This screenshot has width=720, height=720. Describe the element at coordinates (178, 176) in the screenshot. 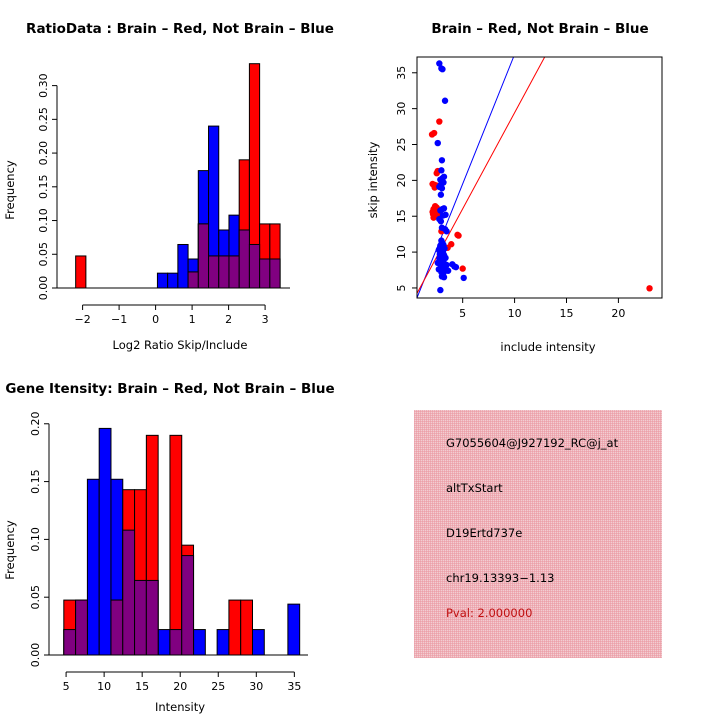

I see `ratio-histogram-bars` at that location.